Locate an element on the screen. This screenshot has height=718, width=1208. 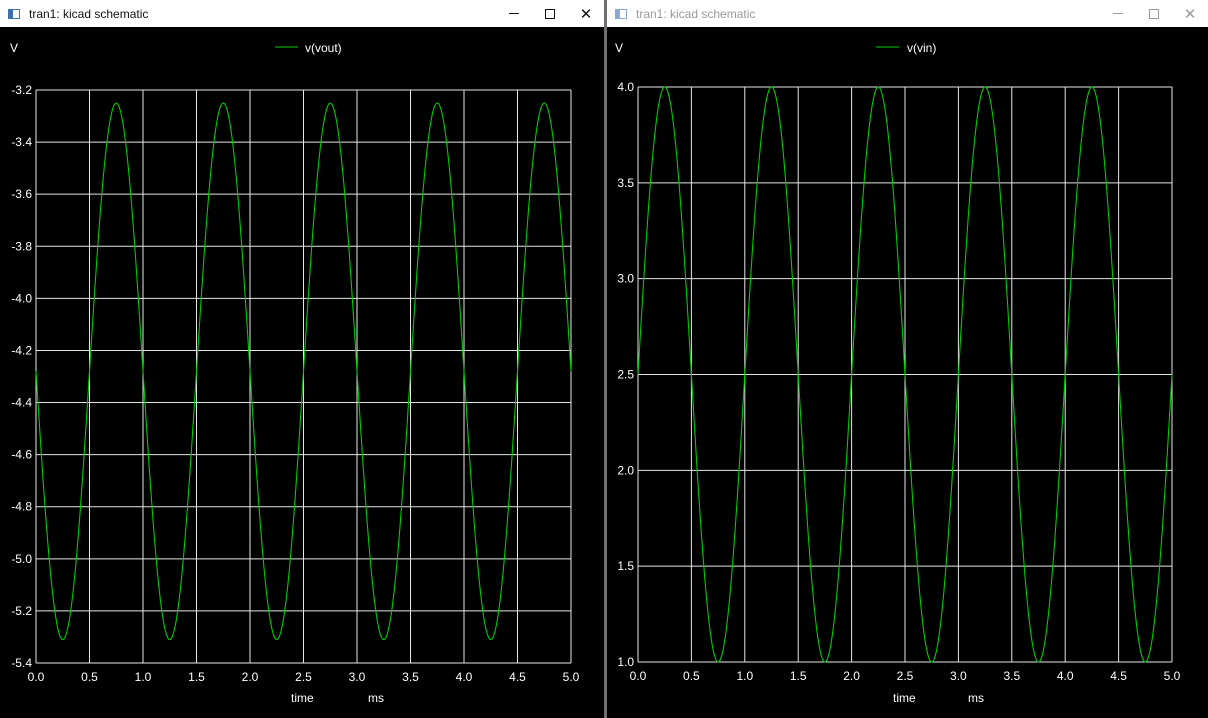
y-tick-label: -3.2 is located at coordinates (21, 90).